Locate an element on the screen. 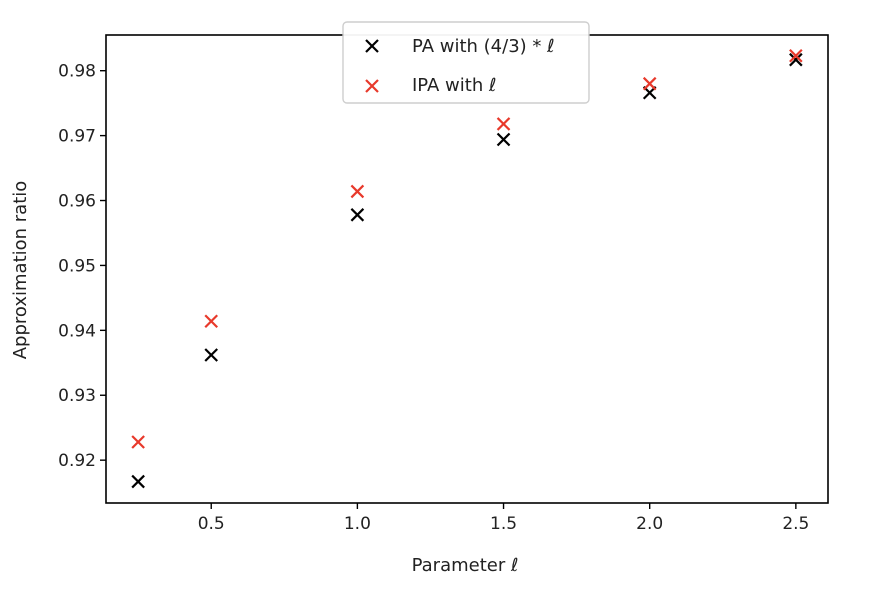 The height and width of the screenshot is (590, 894). legend-box is located at coordinates (466, 62).